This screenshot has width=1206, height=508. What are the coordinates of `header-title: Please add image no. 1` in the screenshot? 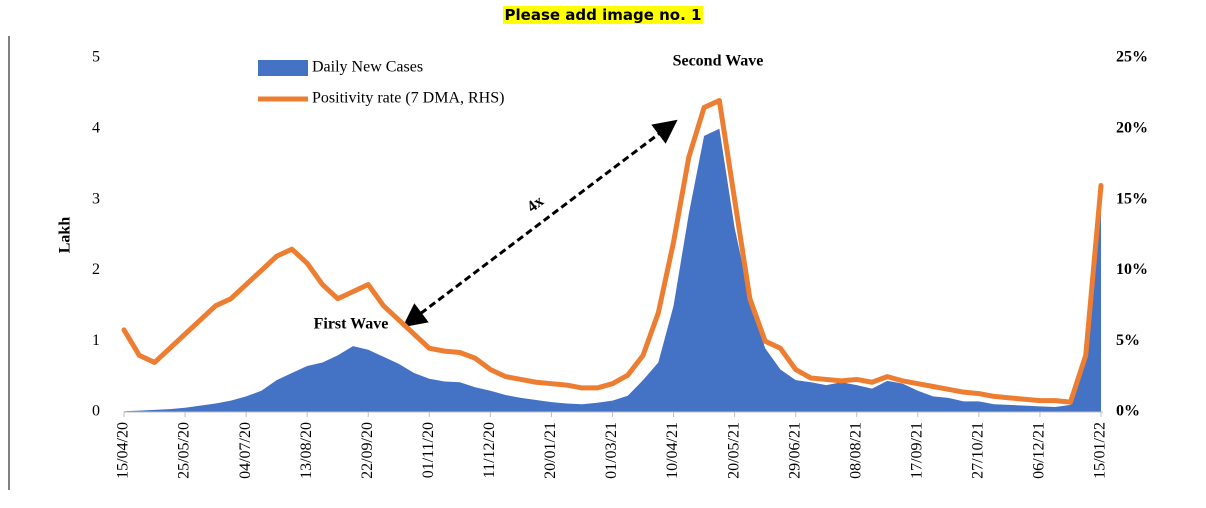 It's located at (603, 15).